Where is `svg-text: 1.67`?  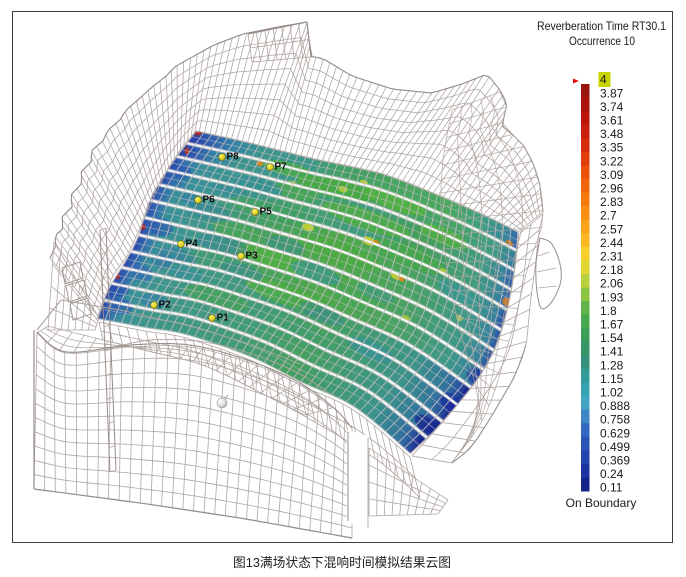
svg-text: 1.67 is located at coordinates (612, 325).